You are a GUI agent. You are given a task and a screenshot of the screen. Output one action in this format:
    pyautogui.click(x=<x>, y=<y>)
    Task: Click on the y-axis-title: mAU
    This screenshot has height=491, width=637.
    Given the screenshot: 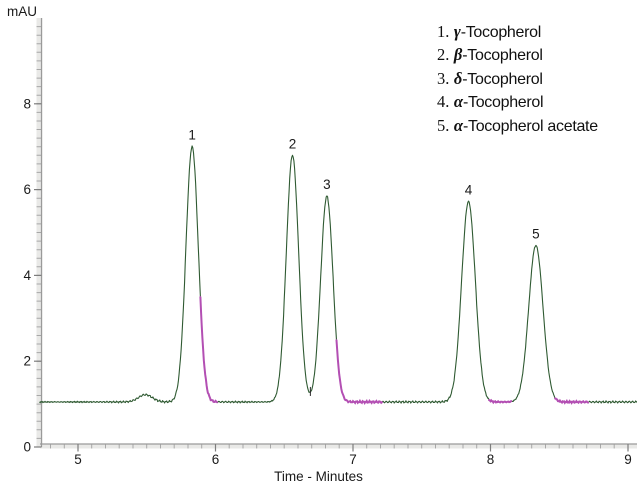 What is the action you would take?
    pyautogui.click(x=22, y=11)
    